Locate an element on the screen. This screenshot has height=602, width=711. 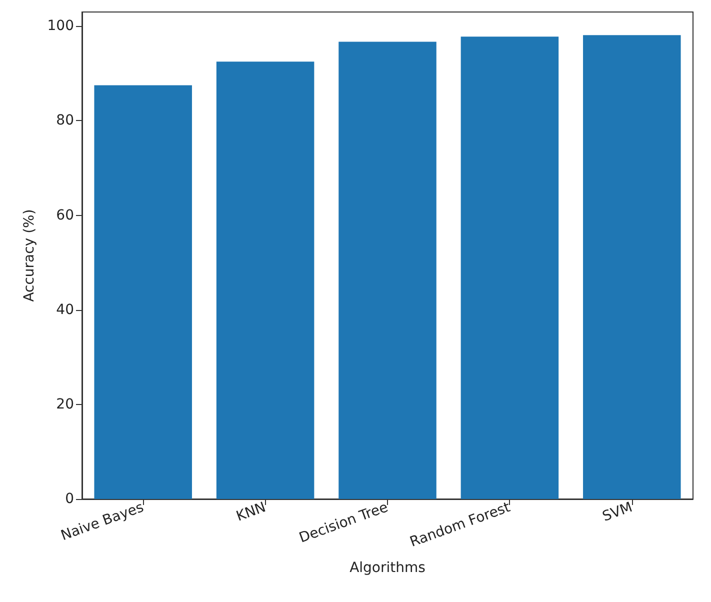
y-axis-title: Accuracy (%) is located at coordinates (29, 255).